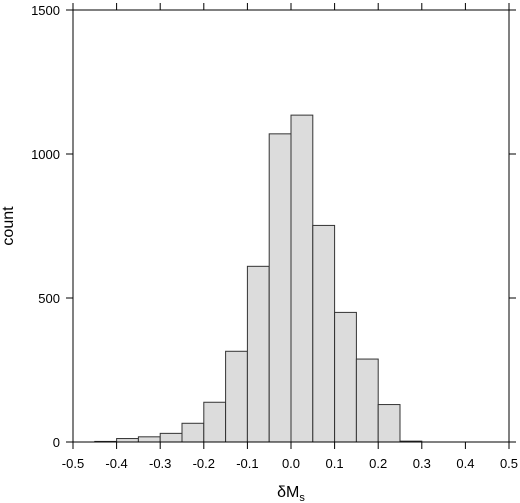  What do you see at coordinates (56, 442) in the screenshot?
I see `y-tick-label: 0` at bounding box center [56, 442].